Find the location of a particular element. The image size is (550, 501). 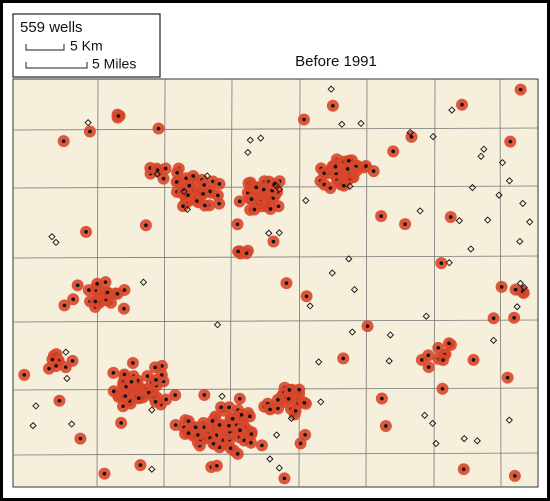

legend-miles: 5 Miles is located at coordinates (114, 64).